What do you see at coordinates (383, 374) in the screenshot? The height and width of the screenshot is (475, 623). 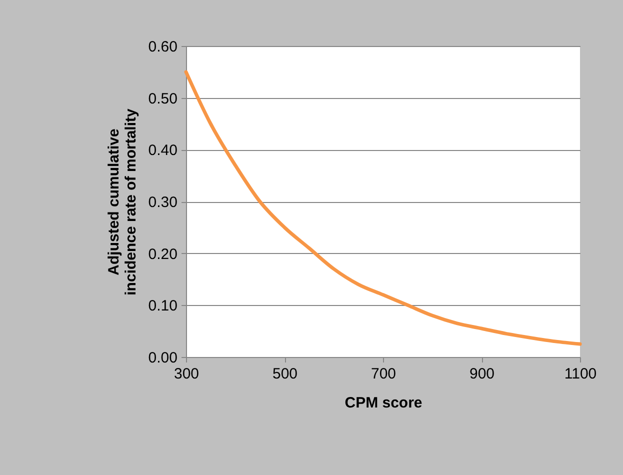 I see `x-tick-label: 700` at bounding box center [383, 374].